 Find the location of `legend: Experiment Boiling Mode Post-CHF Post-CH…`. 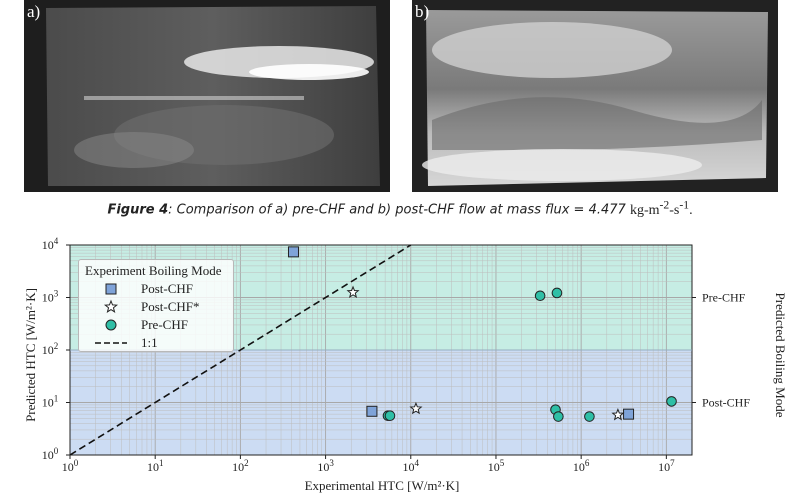

legend: Experiment Boiling Mode Post-CHF Post-CH… is located at coordinates (156, 305).